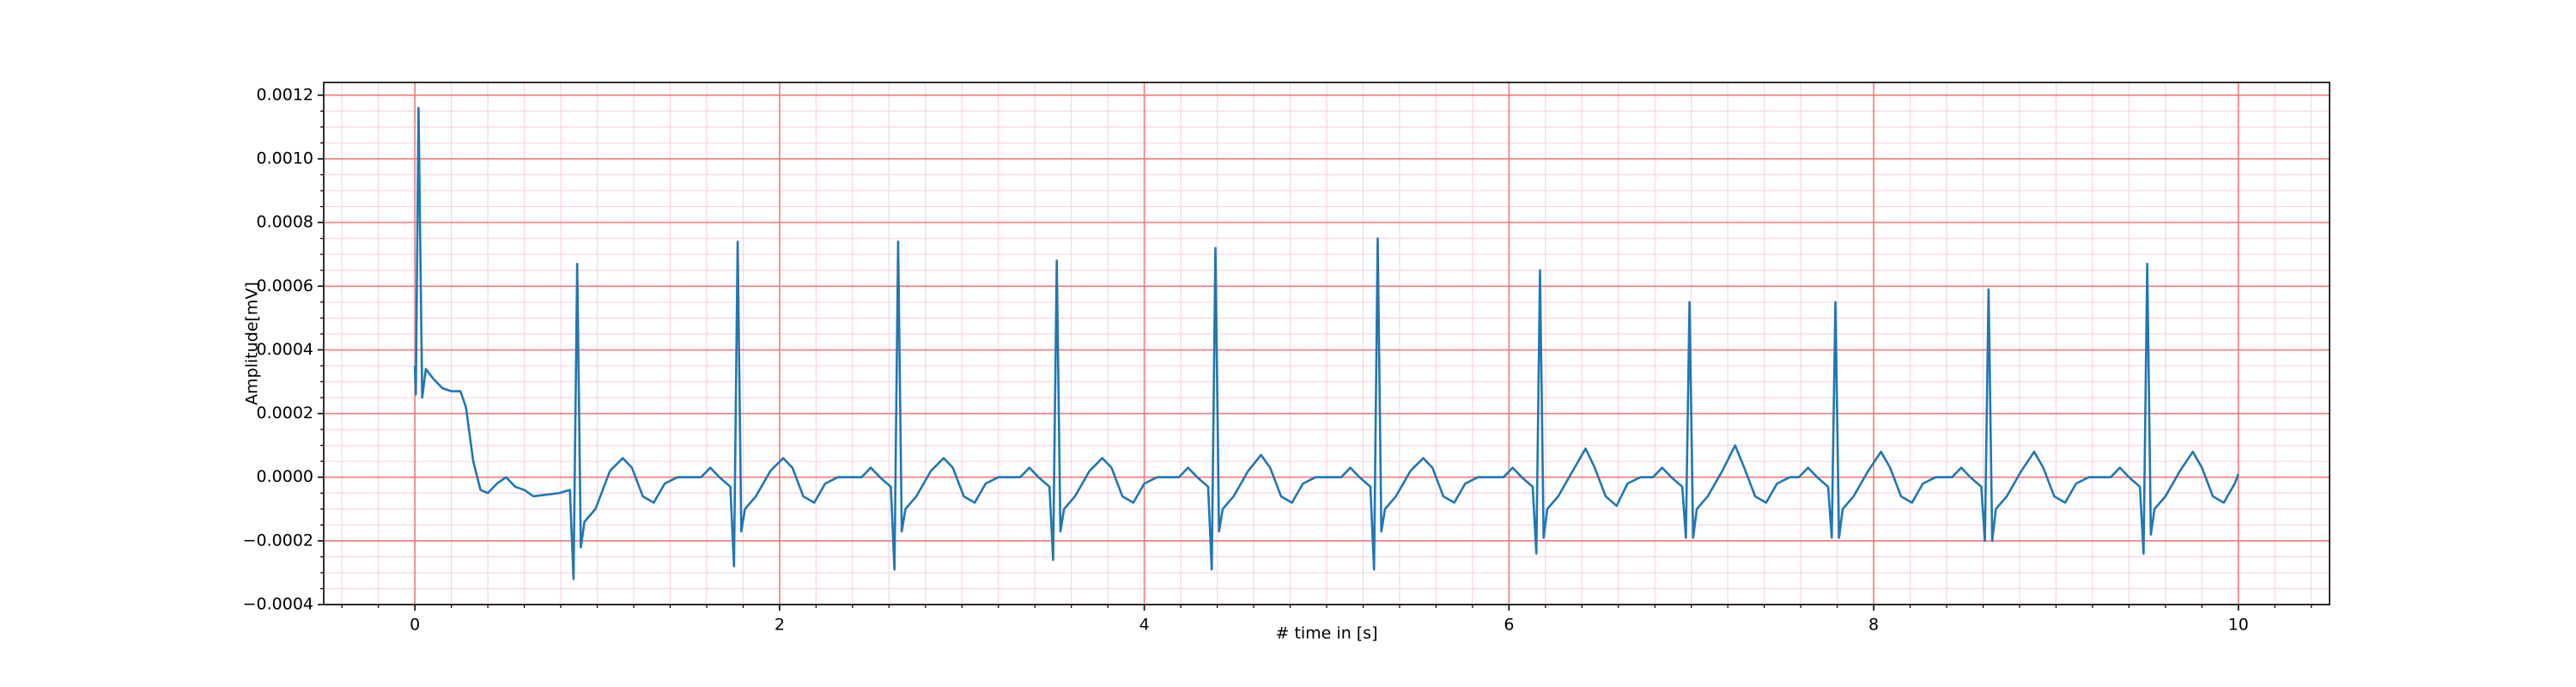 The image size is (2576, 687). I want to click on y-tick-label: 0.0012, so click(285, 94).